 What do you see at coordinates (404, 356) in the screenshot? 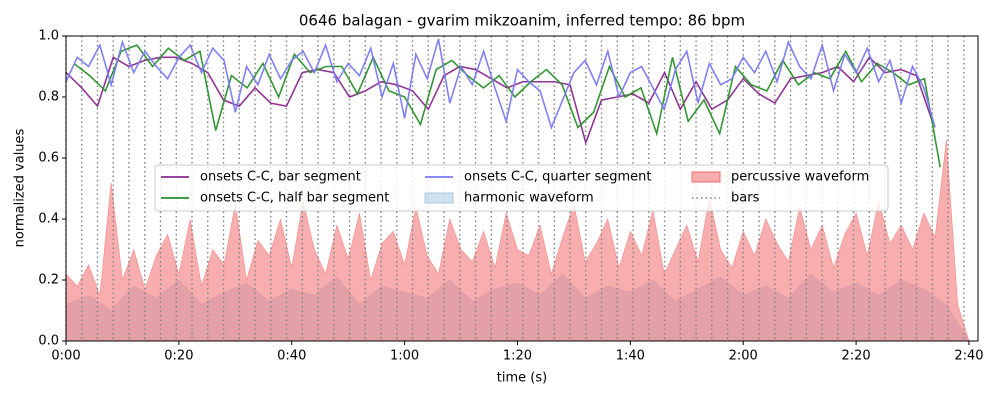
I see `x-tick-label: 1:00` at bounding box center [404, 356].